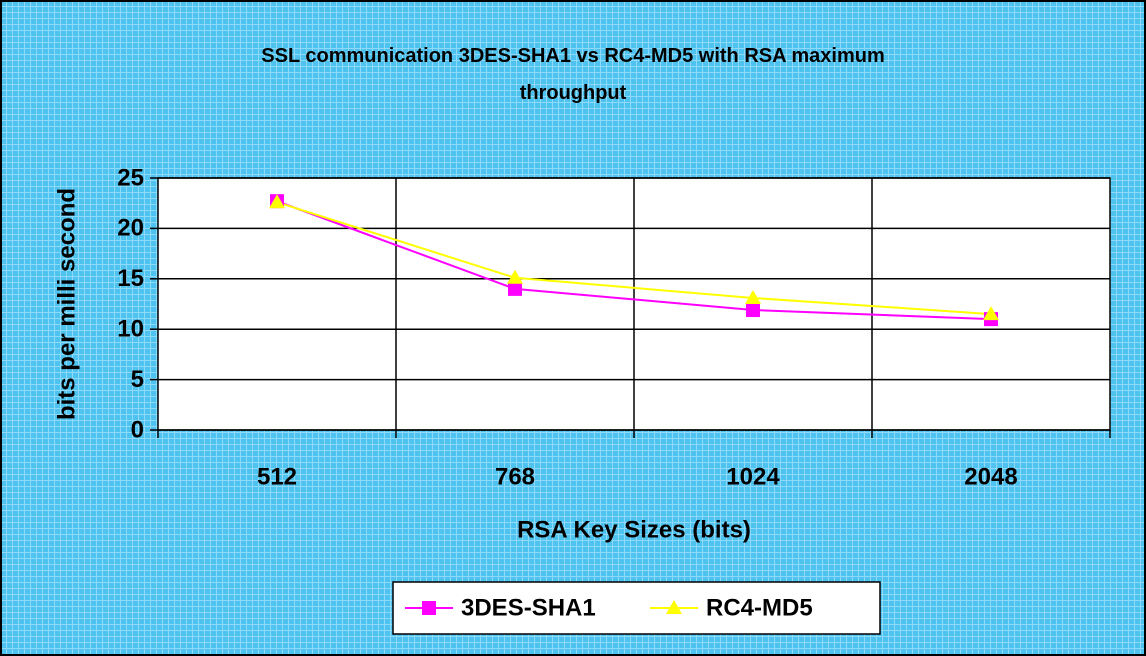  What do you see at coordinates (137, 379) in the screenshot?
I see `y-tick-label: 5` at bounding box center [137, 379].